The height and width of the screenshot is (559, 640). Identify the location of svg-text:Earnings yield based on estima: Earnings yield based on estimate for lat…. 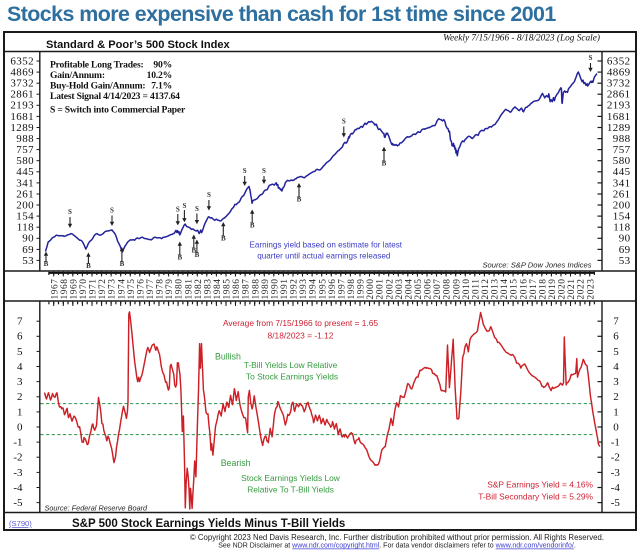
(326, 245).